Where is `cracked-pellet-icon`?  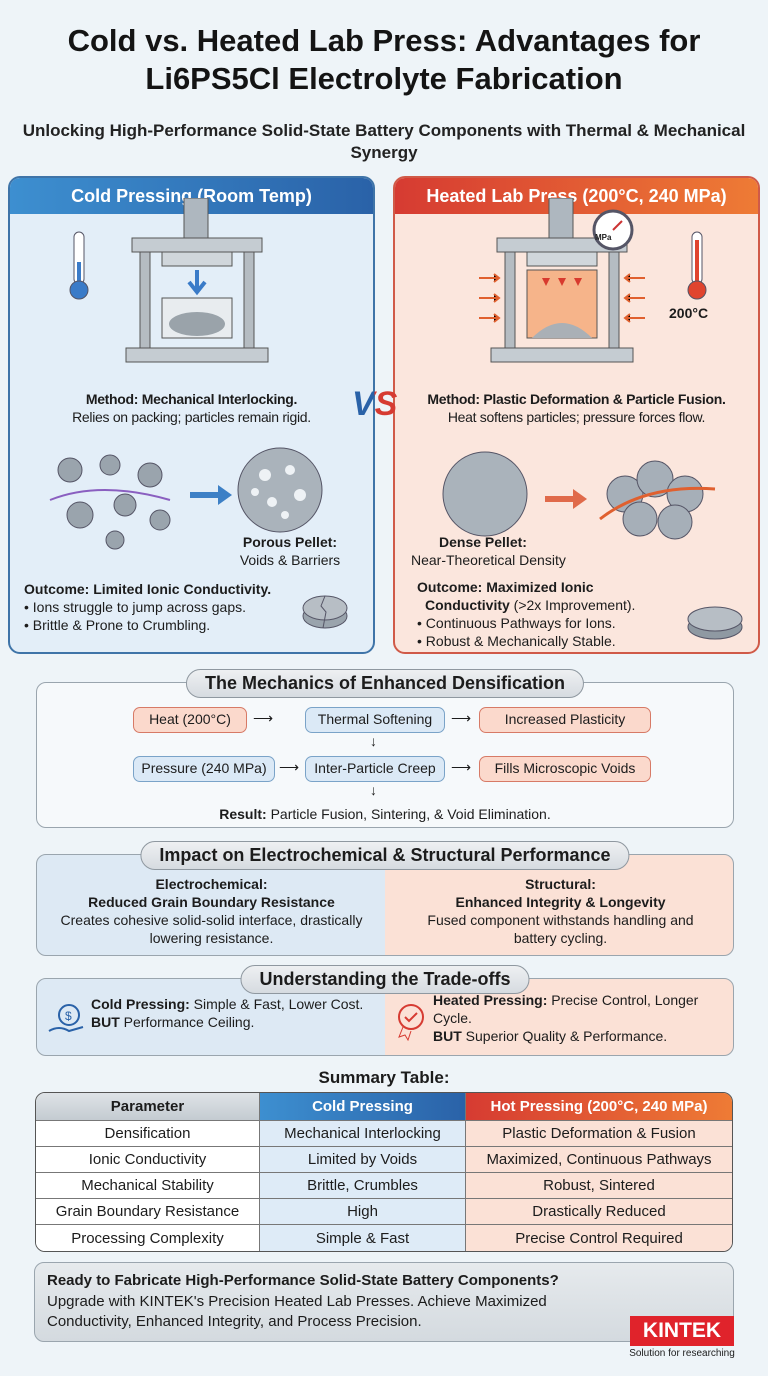 cracked-pellet-icon is located at coordinates (325, 612).